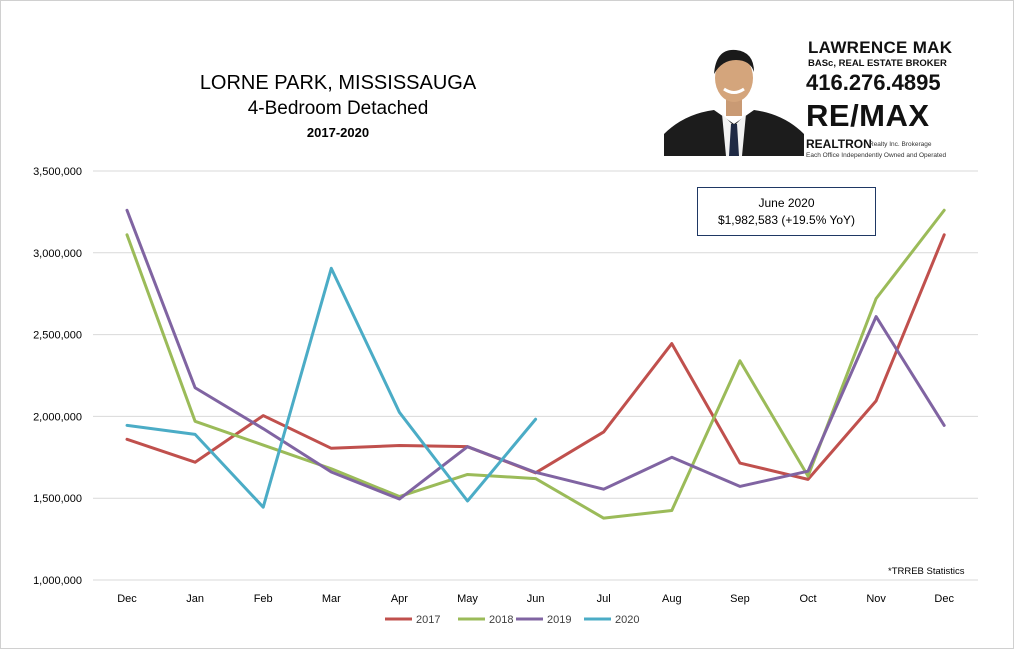  Describe the element at coordinates (877, 63) in the screenshot. I see `agent-credentials: BASc, REAL ESTATE BROKER` at that location.